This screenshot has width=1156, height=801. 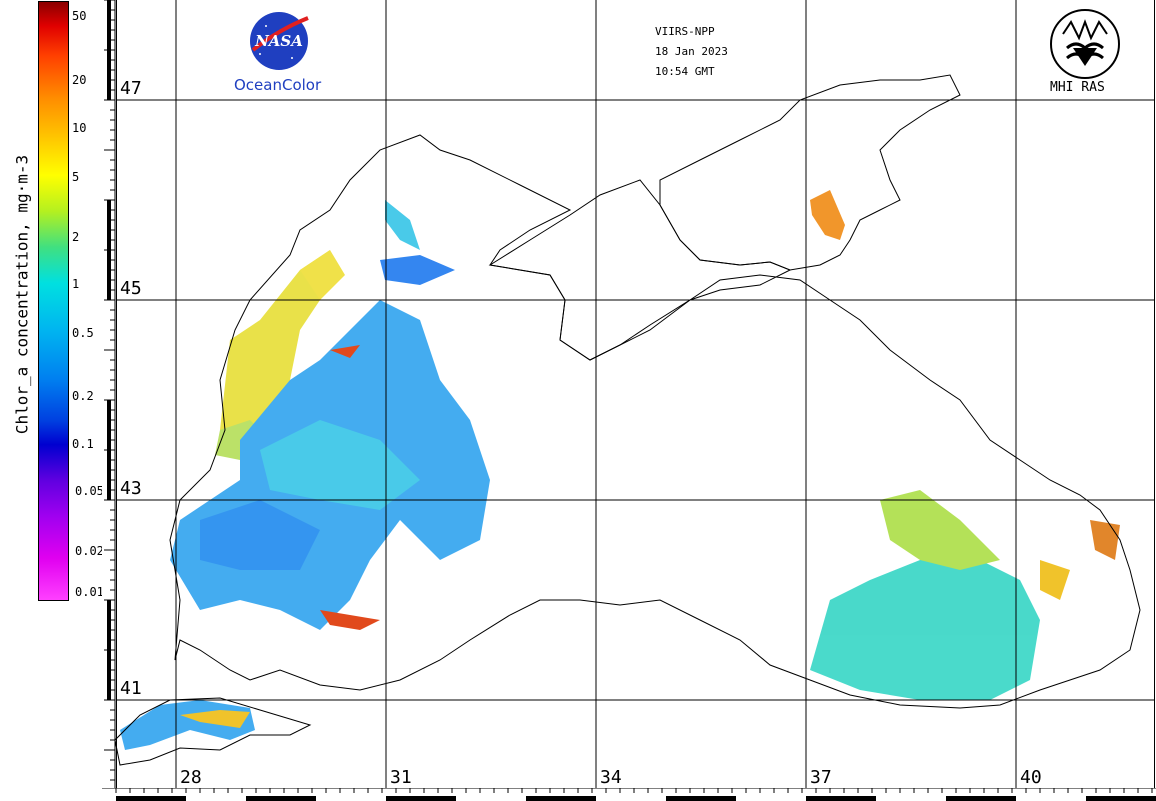 What do you see at coordinates (89, 592) in the screenshot?
I see `colorbar-label: 0.01` at bounding box center [89, 592].